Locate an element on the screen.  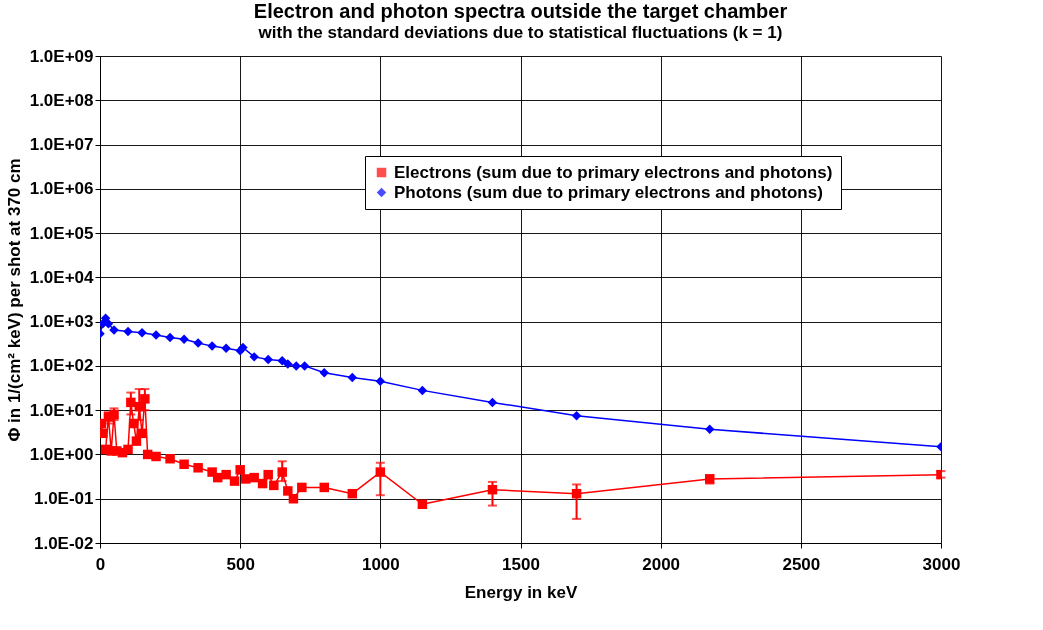
legend-label: Electrons (sum due to primary electrons and photons) is located at coordinates (613, 172).